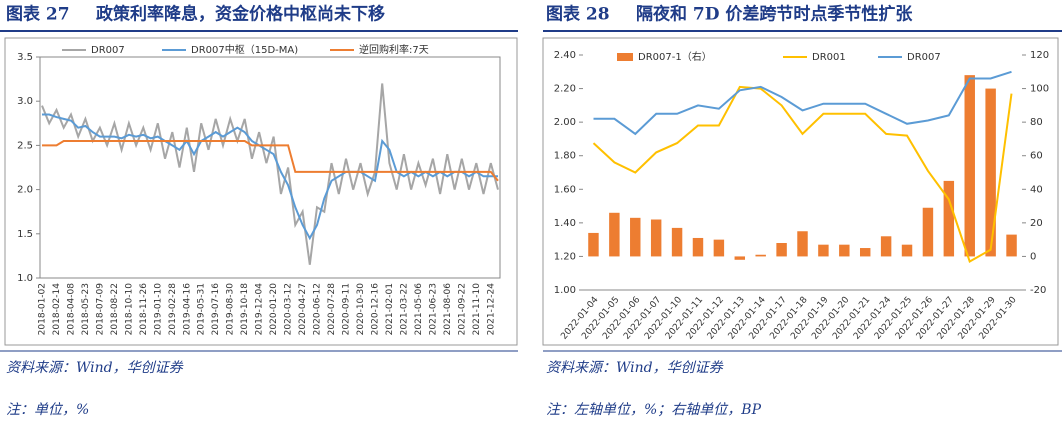 The width and height of the screenshot is (1062, 421). I want to click on y-tick-label: 1.0, so click(25, 278).